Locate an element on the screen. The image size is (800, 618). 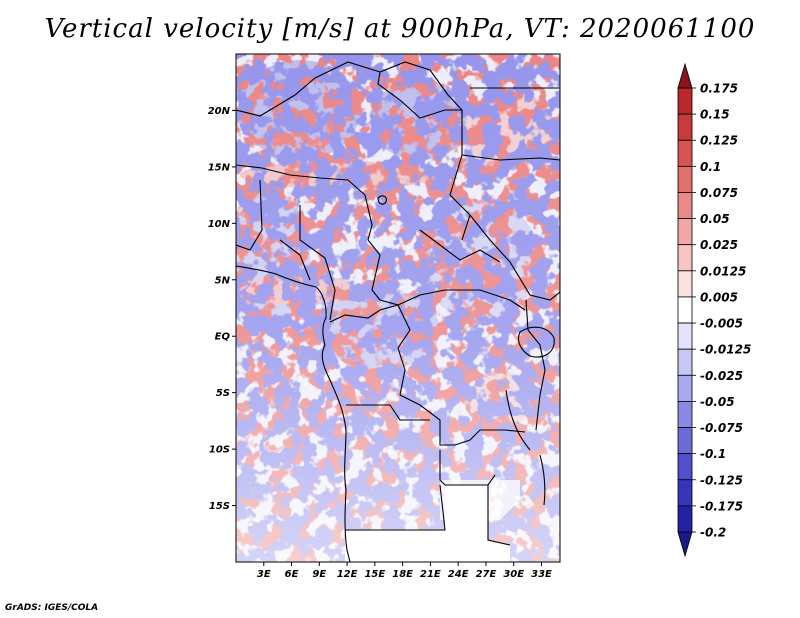
colorbar-label: 0.075 is located at coordinates (719, 193).